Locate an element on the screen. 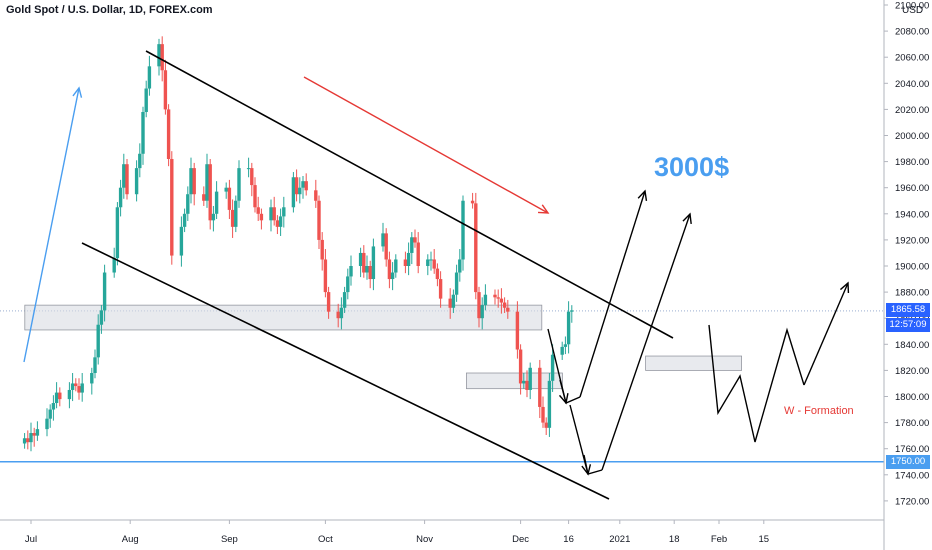 This screenshot has height=550, width=932. y-tick-label: 1980.00 is located at coordinates (912, 162).